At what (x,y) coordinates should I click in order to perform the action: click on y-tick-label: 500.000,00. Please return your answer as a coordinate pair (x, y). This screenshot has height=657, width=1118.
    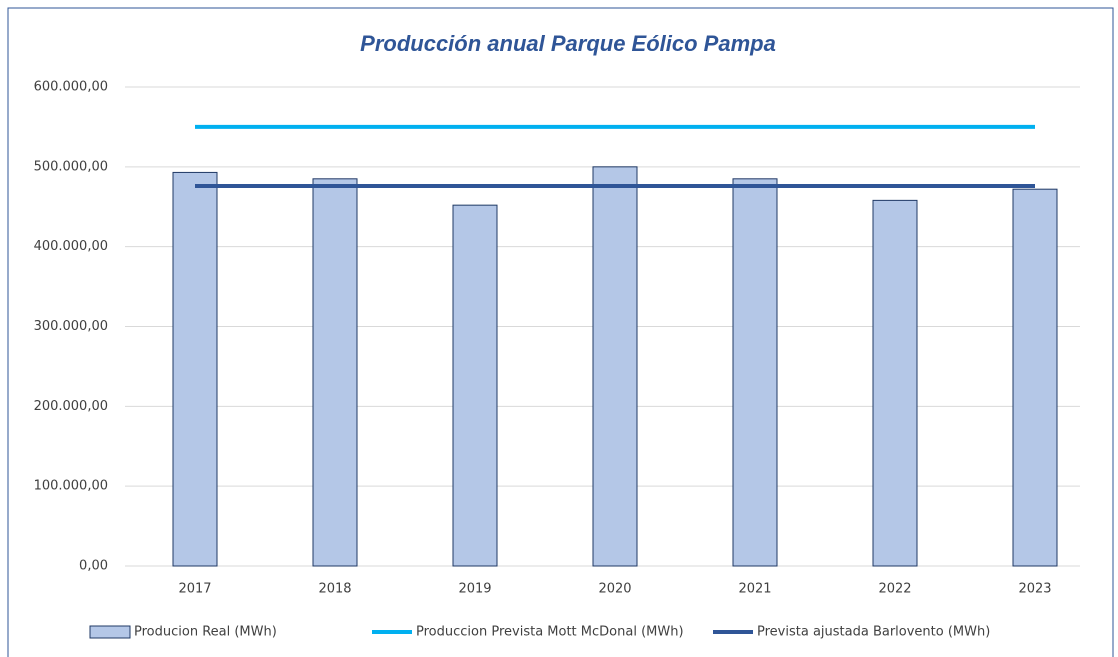
    Looking at the image, I should click on (71, 166).